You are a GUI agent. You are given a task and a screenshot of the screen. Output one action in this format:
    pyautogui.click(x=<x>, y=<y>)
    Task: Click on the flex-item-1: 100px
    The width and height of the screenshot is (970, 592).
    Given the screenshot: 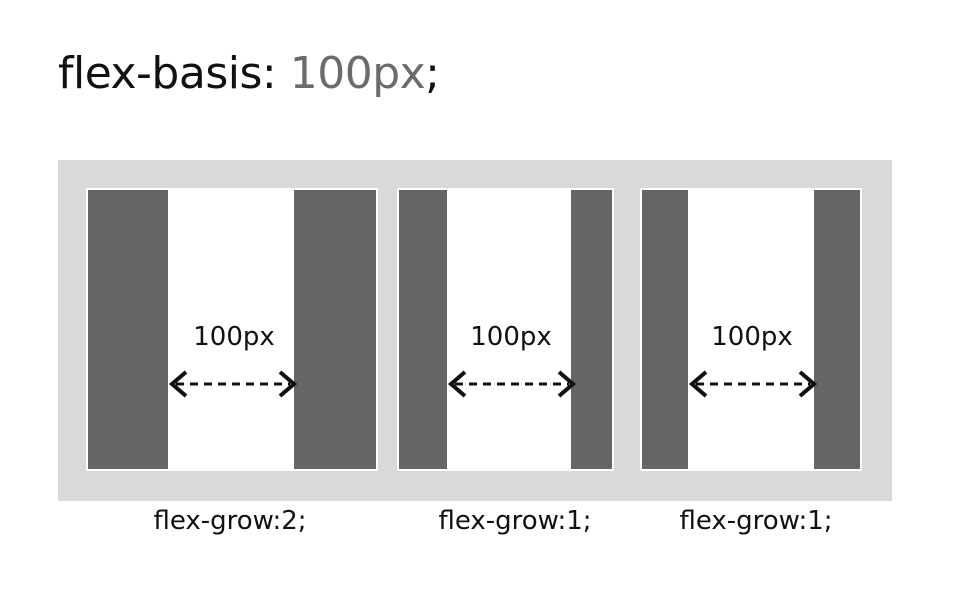 What is the action you would take?
    pyautogui.click(x=232, y=329)
    